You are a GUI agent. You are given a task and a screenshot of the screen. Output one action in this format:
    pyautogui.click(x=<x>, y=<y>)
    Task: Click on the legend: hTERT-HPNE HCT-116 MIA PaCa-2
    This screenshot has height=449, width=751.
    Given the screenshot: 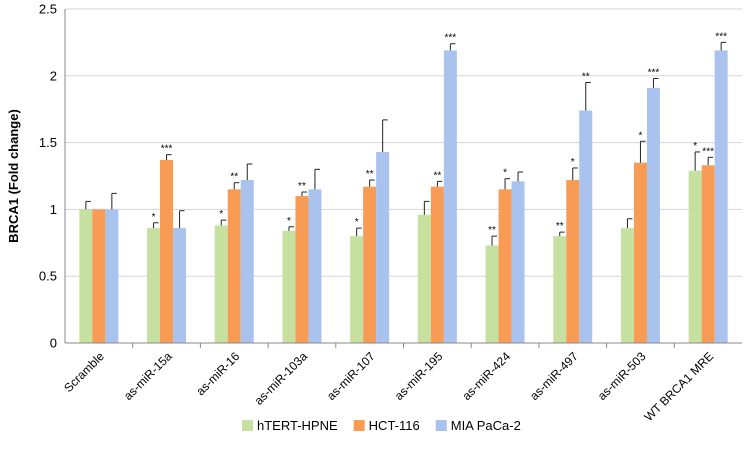 What is the action you would take?
    pyautogui.click(x=381, y=425)
    